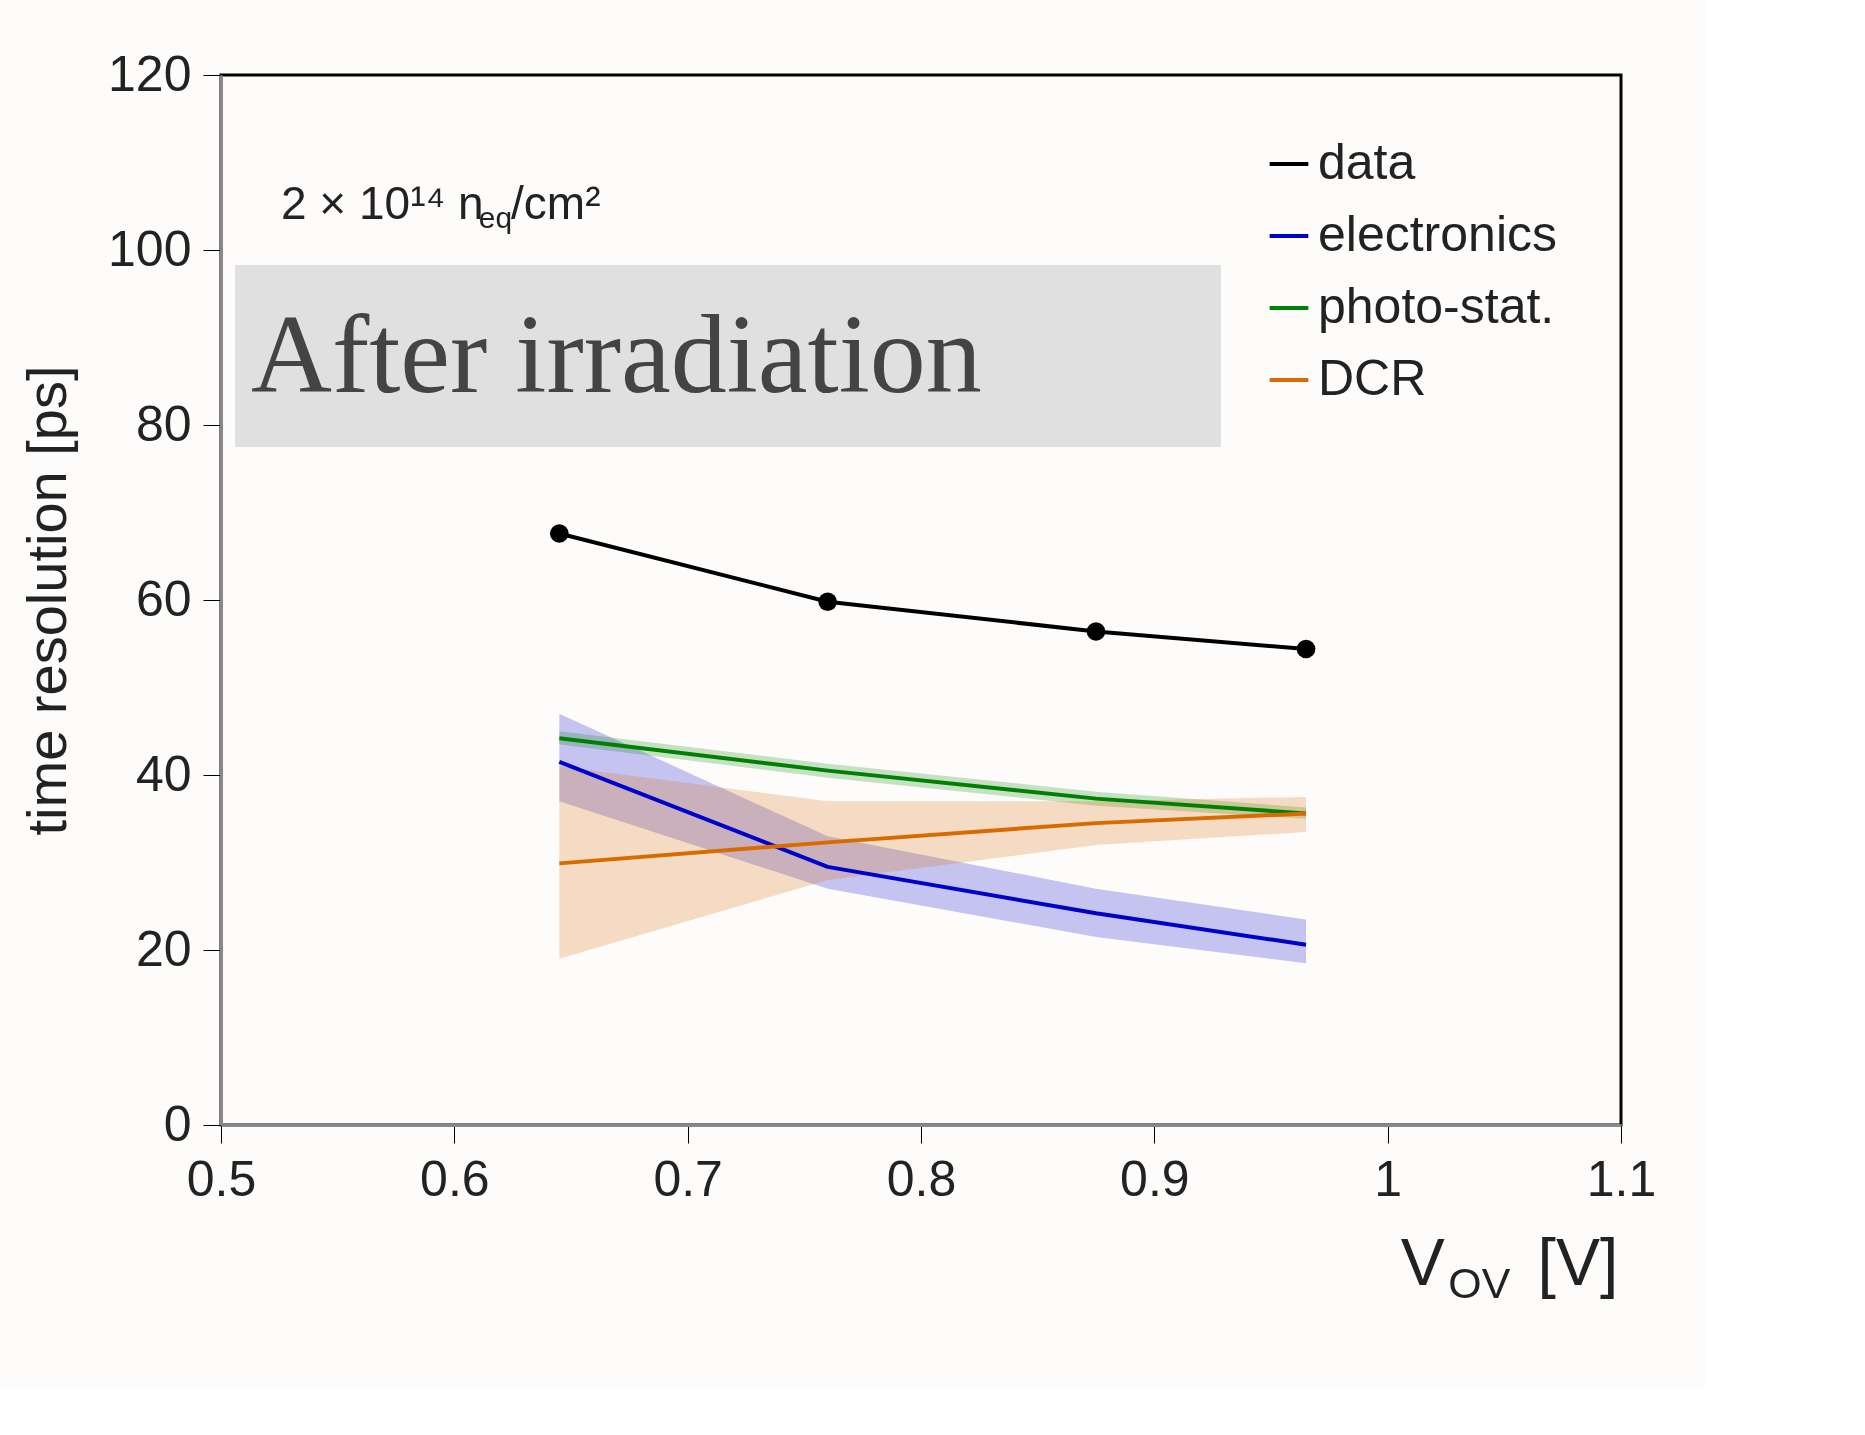  Describe the element at coordinates (455, 1178) in the screenshot. I see `x-tick-label: 0.6` at that location.